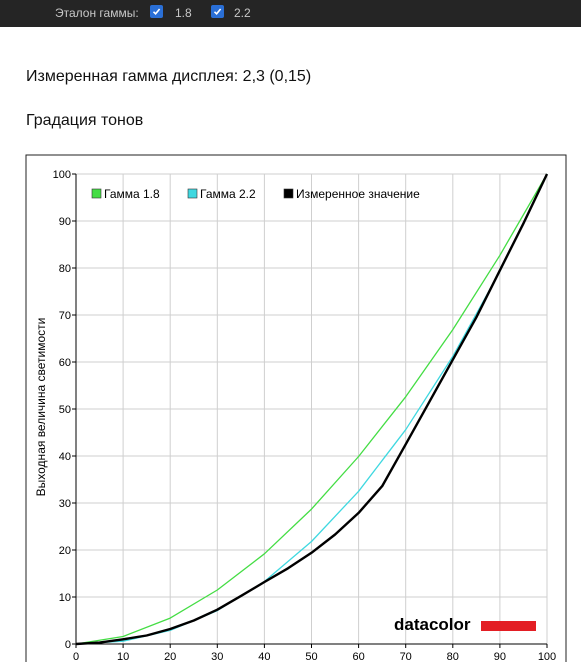  I want to click on y-tick-label: 90, so click(65, 222).